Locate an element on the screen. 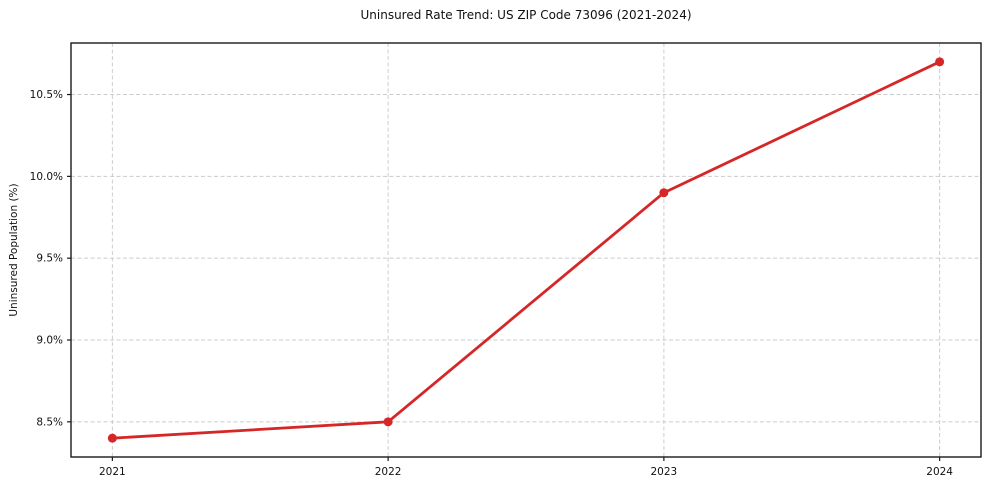 This screenshot has width=989, height=490. x-tick-label: 2022 is located at coordinates (388, 472).